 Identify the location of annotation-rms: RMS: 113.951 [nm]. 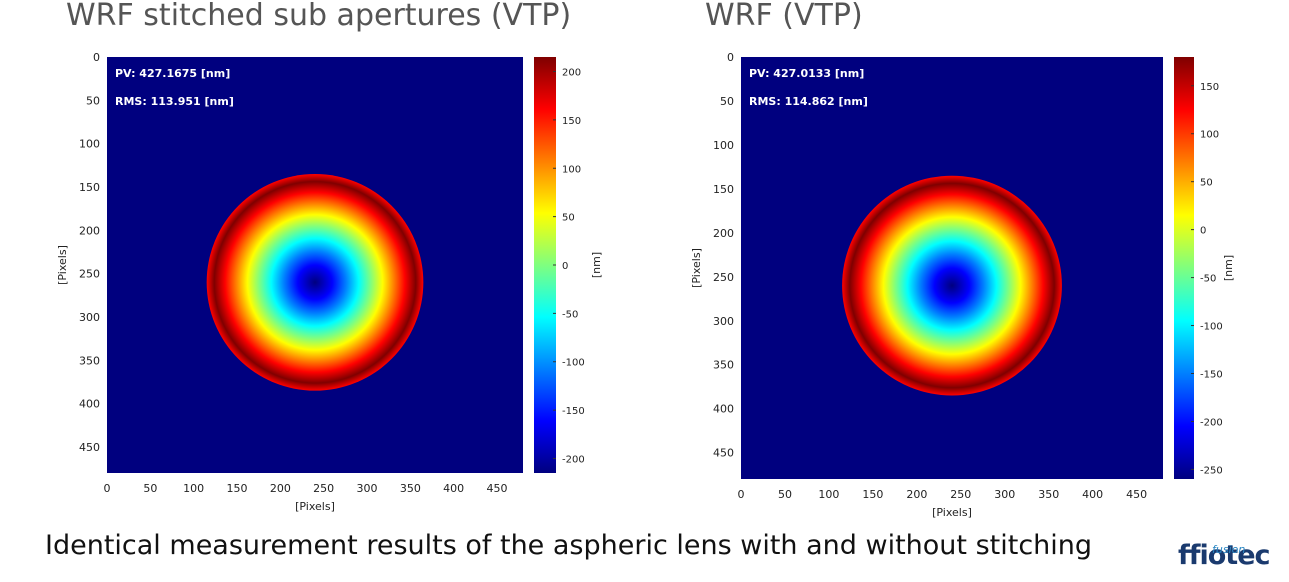
(174, 101).